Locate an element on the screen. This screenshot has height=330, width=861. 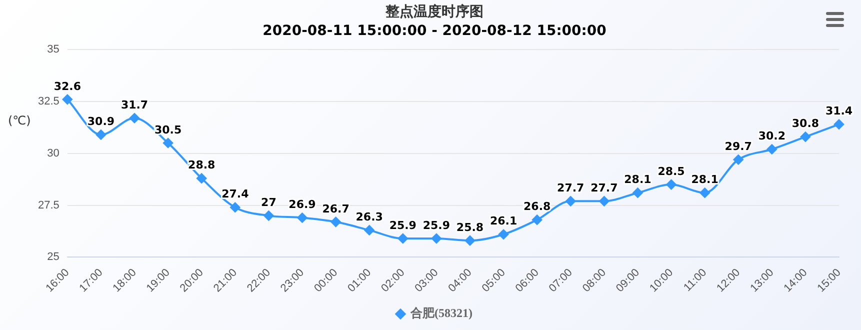
y-axis-title: (℃) is located at coordinates (19, 121).